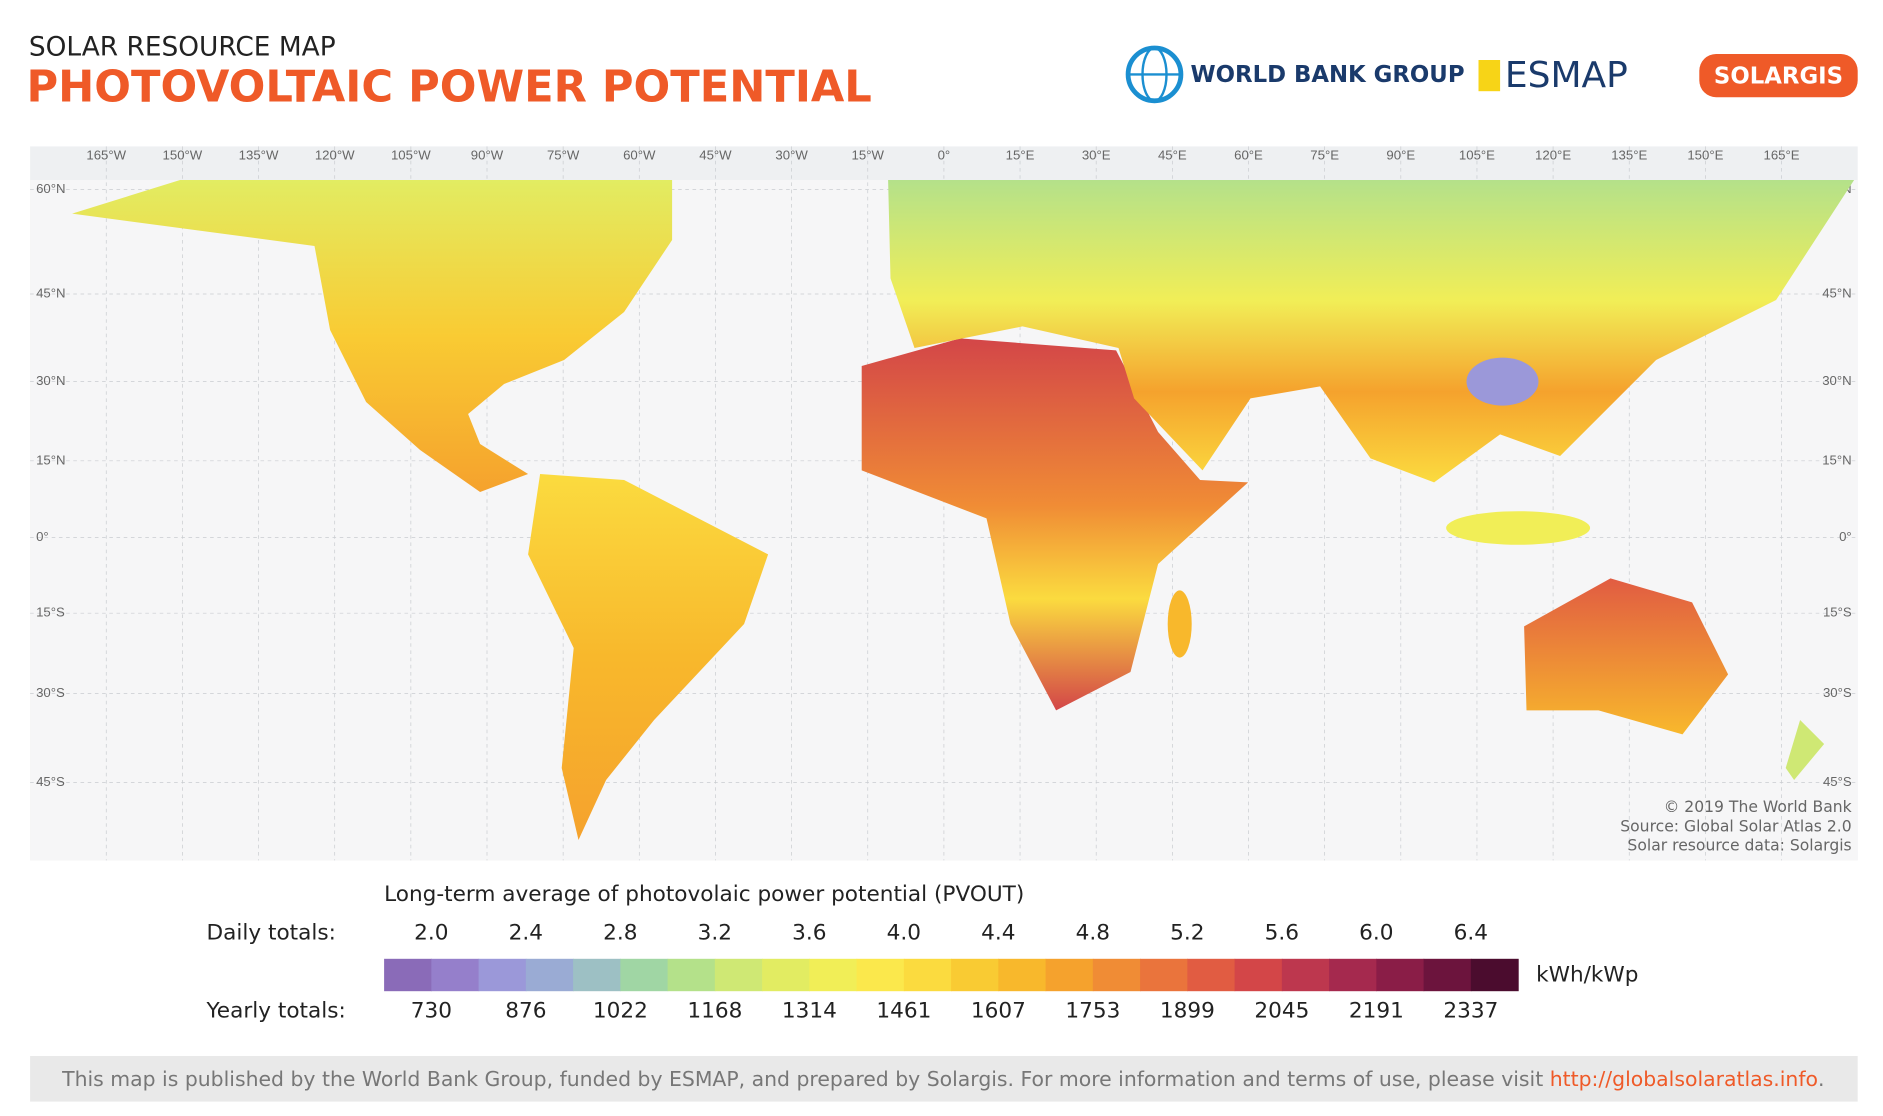  Describe the element at coordinates (431, 1011) in the screenshot. I see `yearly-value: 730` at that location.